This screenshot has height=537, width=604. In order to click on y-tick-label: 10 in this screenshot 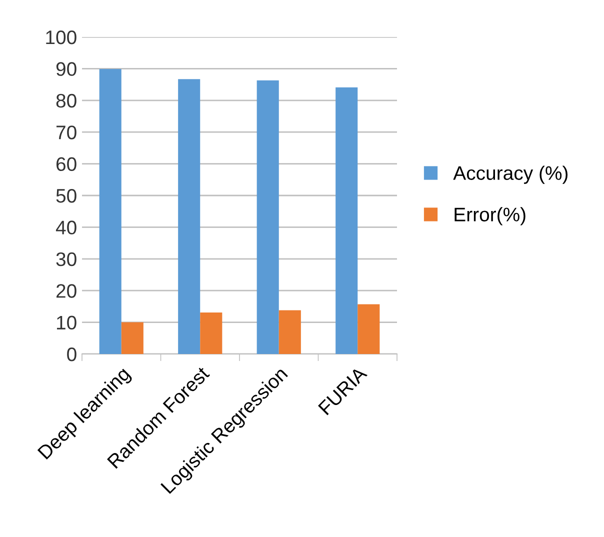, I will do `click(66, 323)`.